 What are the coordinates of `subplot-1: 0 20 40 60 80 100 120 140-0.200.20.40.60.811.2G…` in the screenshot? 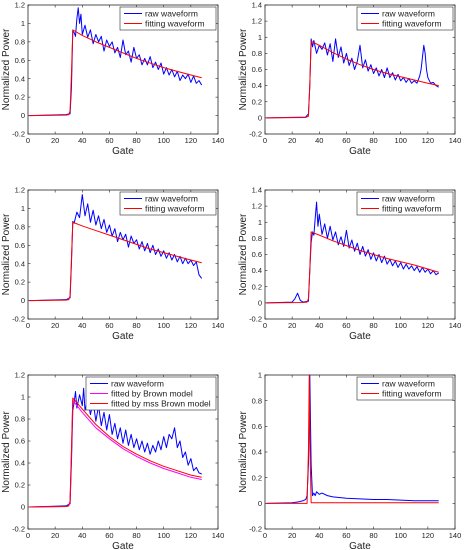 It's located at (112, 79).